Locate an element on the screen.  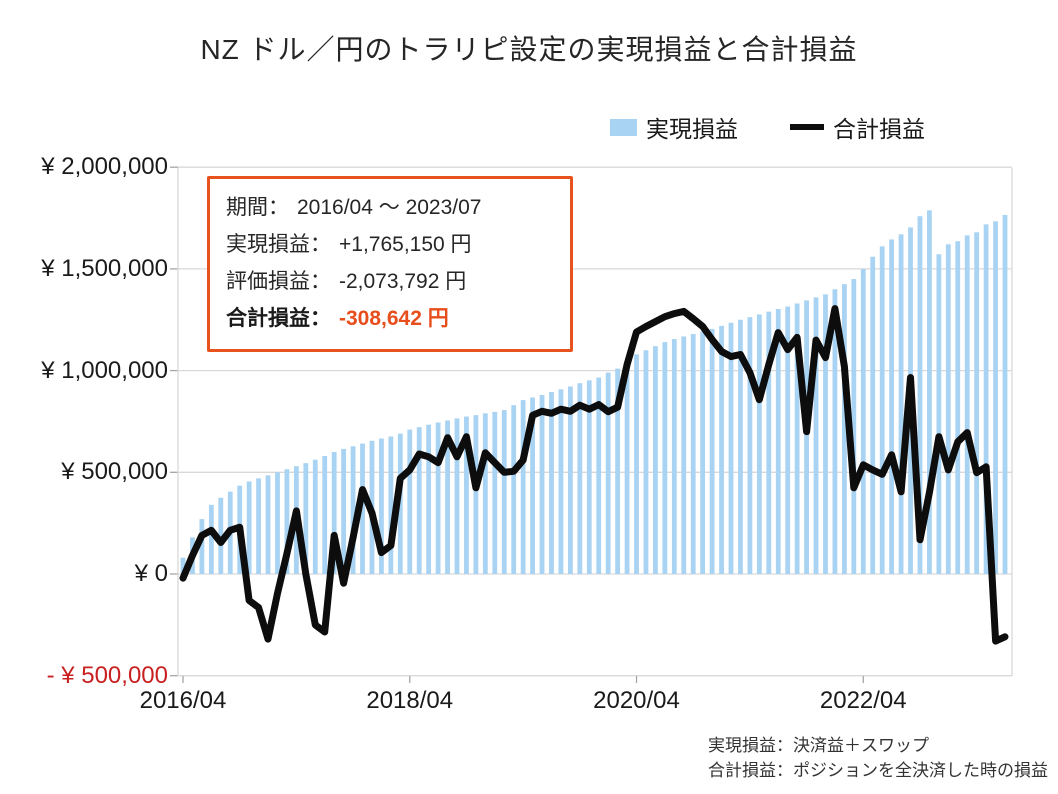
info-period-label: 期間： is located at coordinates (257, 207).